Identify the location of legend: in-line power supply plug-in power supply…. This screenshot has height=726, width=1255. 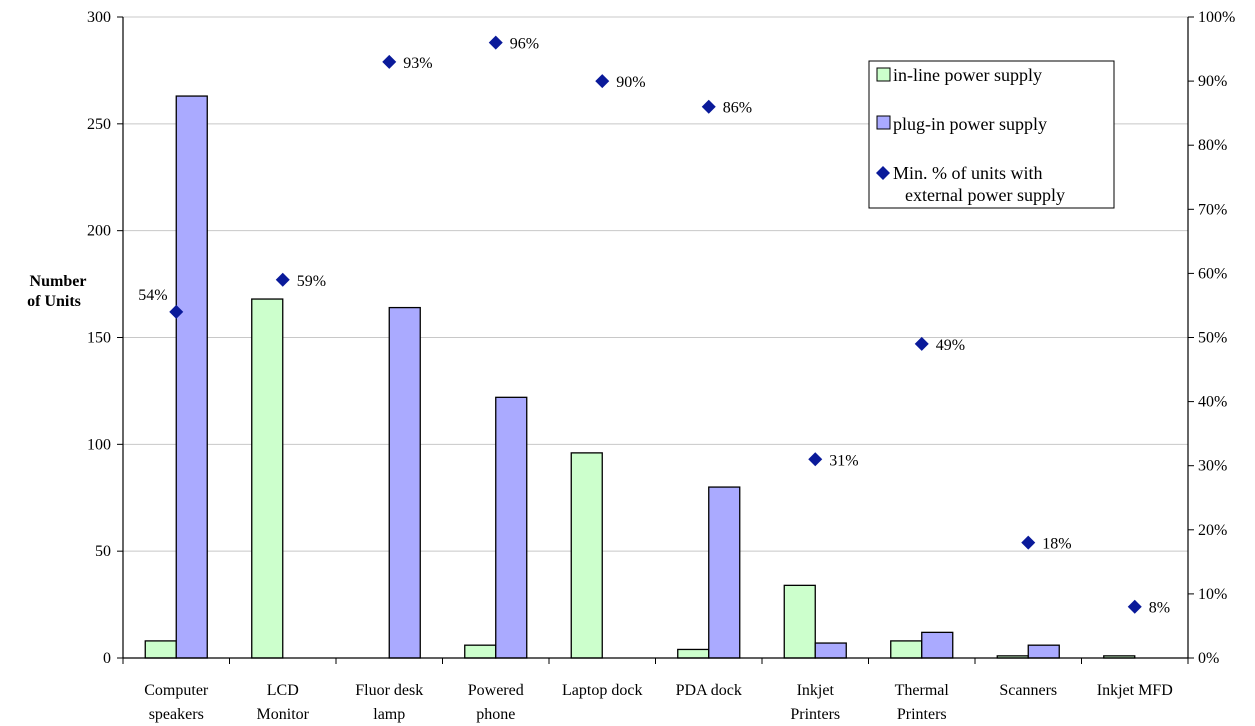
(991, 134).